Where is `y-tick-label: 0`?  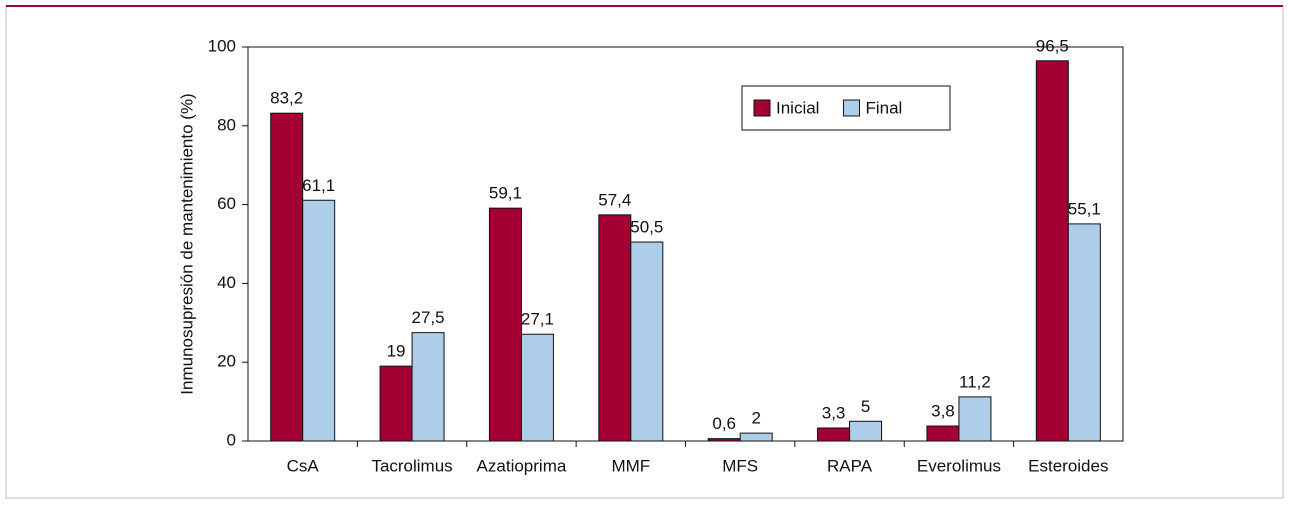
y-tick-label: 0 is located at coordinates (231, 439).